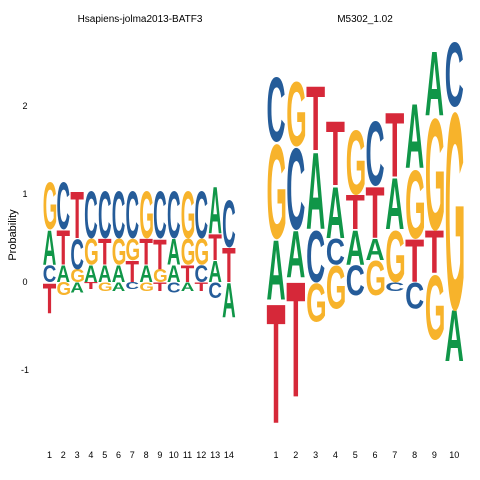 This screenshot has width=480, height=480. I want to click on y-axis: Probability -1 0 1 2, so click(18, 238).